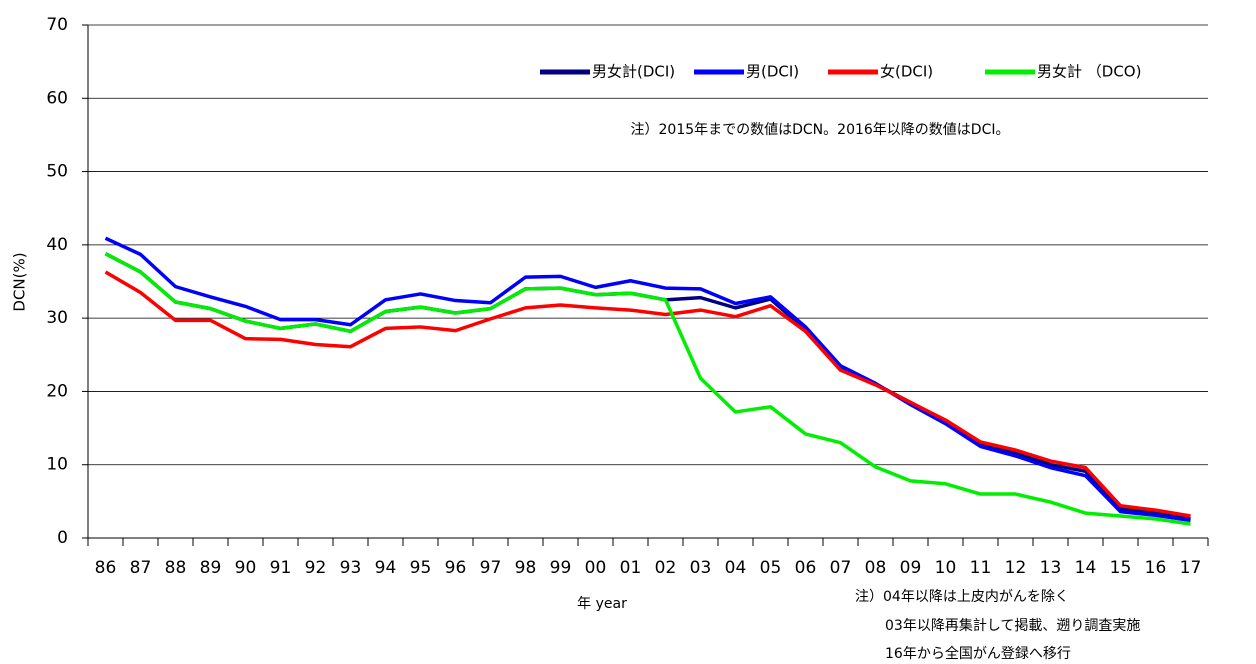  What do you see at coordinates (1016, 568) in the screenshot?
I see `x-tick-label: 12` at bounding box center [1016, 568].